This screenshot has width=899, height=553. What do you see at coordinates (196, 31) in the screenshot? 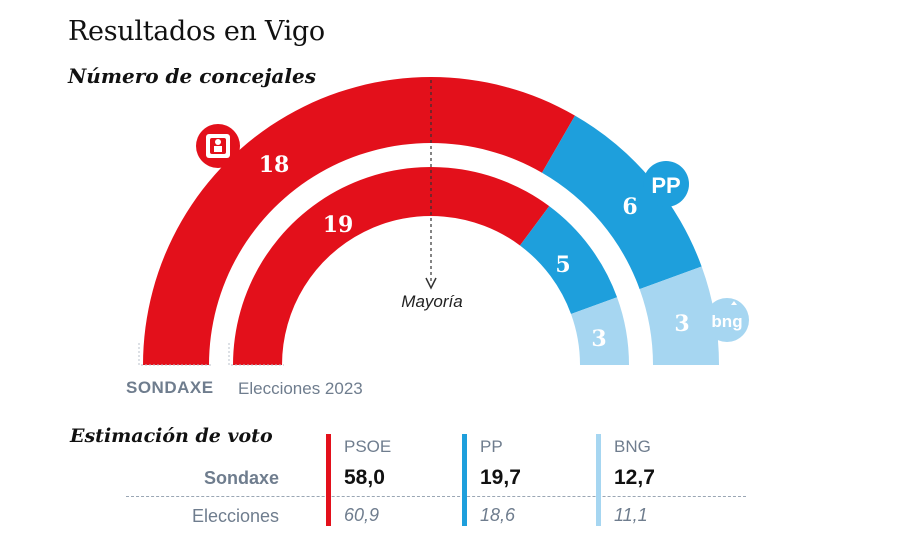
I see `page-title: Resultados en Vigo` at bounding box center [196, 31].